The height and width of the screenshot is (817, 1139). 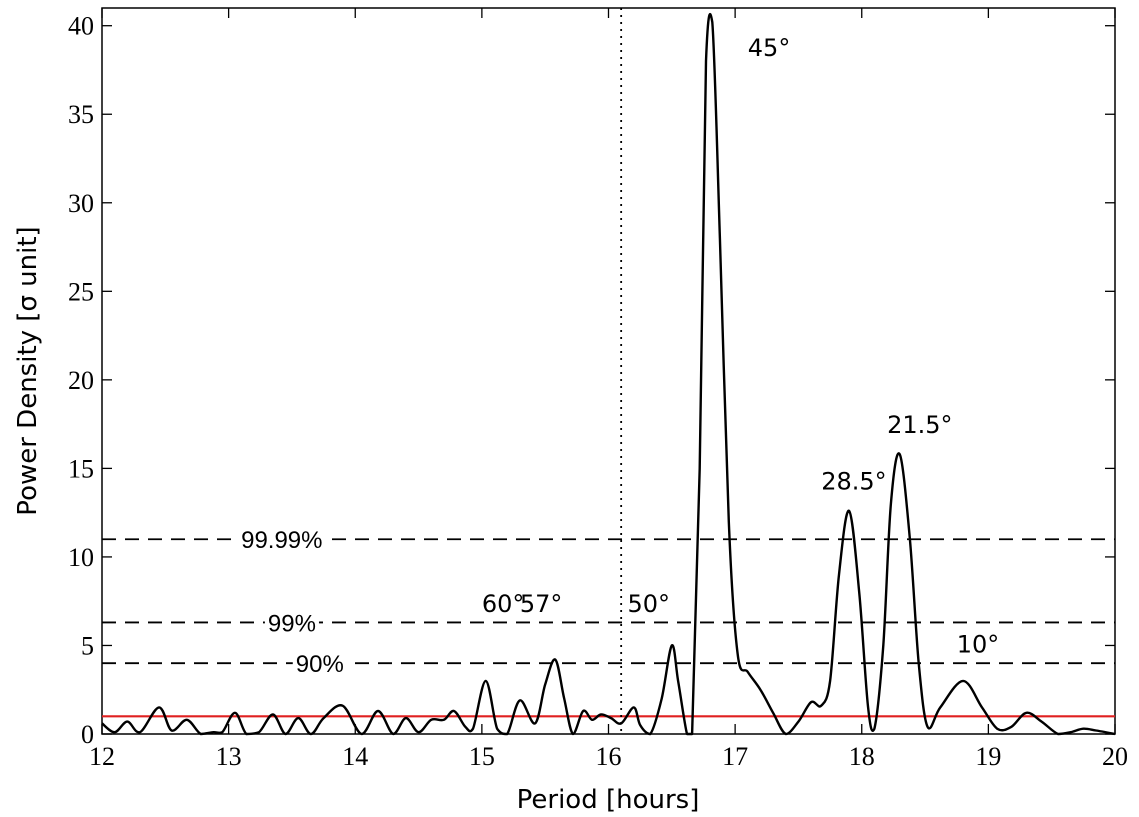 I want to click on peak-annotation-5: 50°, so click(x=648, y=604).